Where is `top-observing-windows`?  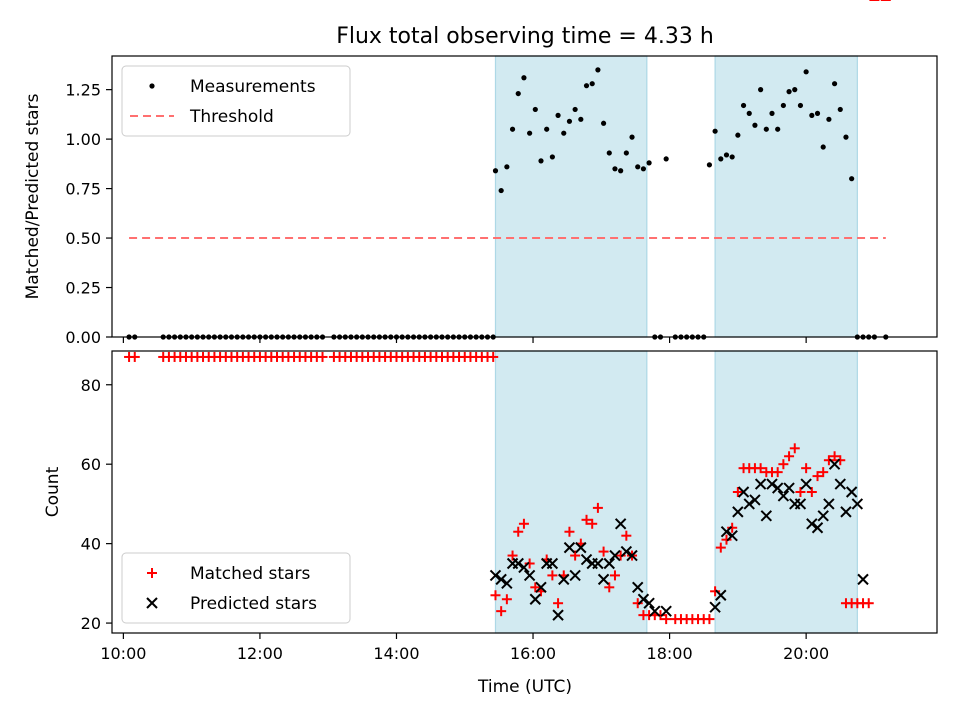 top-observing-windows is located at coordinates (676, 196).